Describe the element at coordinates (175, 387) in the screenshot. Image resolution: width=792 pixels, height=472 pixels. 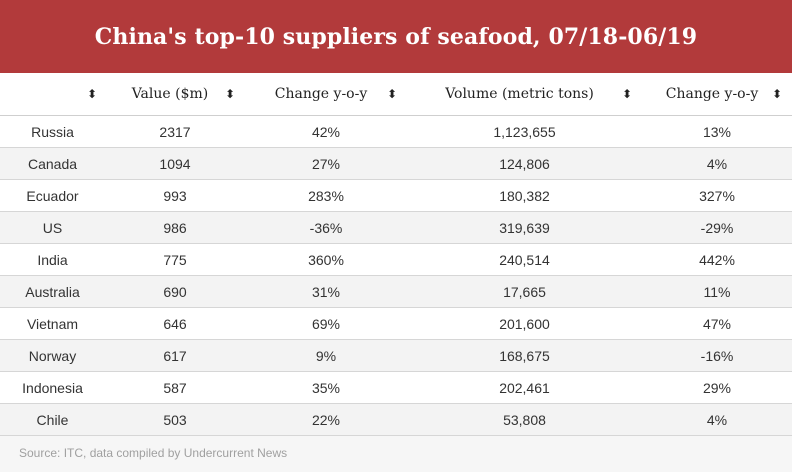
I see `cell-value: 587` at that location.